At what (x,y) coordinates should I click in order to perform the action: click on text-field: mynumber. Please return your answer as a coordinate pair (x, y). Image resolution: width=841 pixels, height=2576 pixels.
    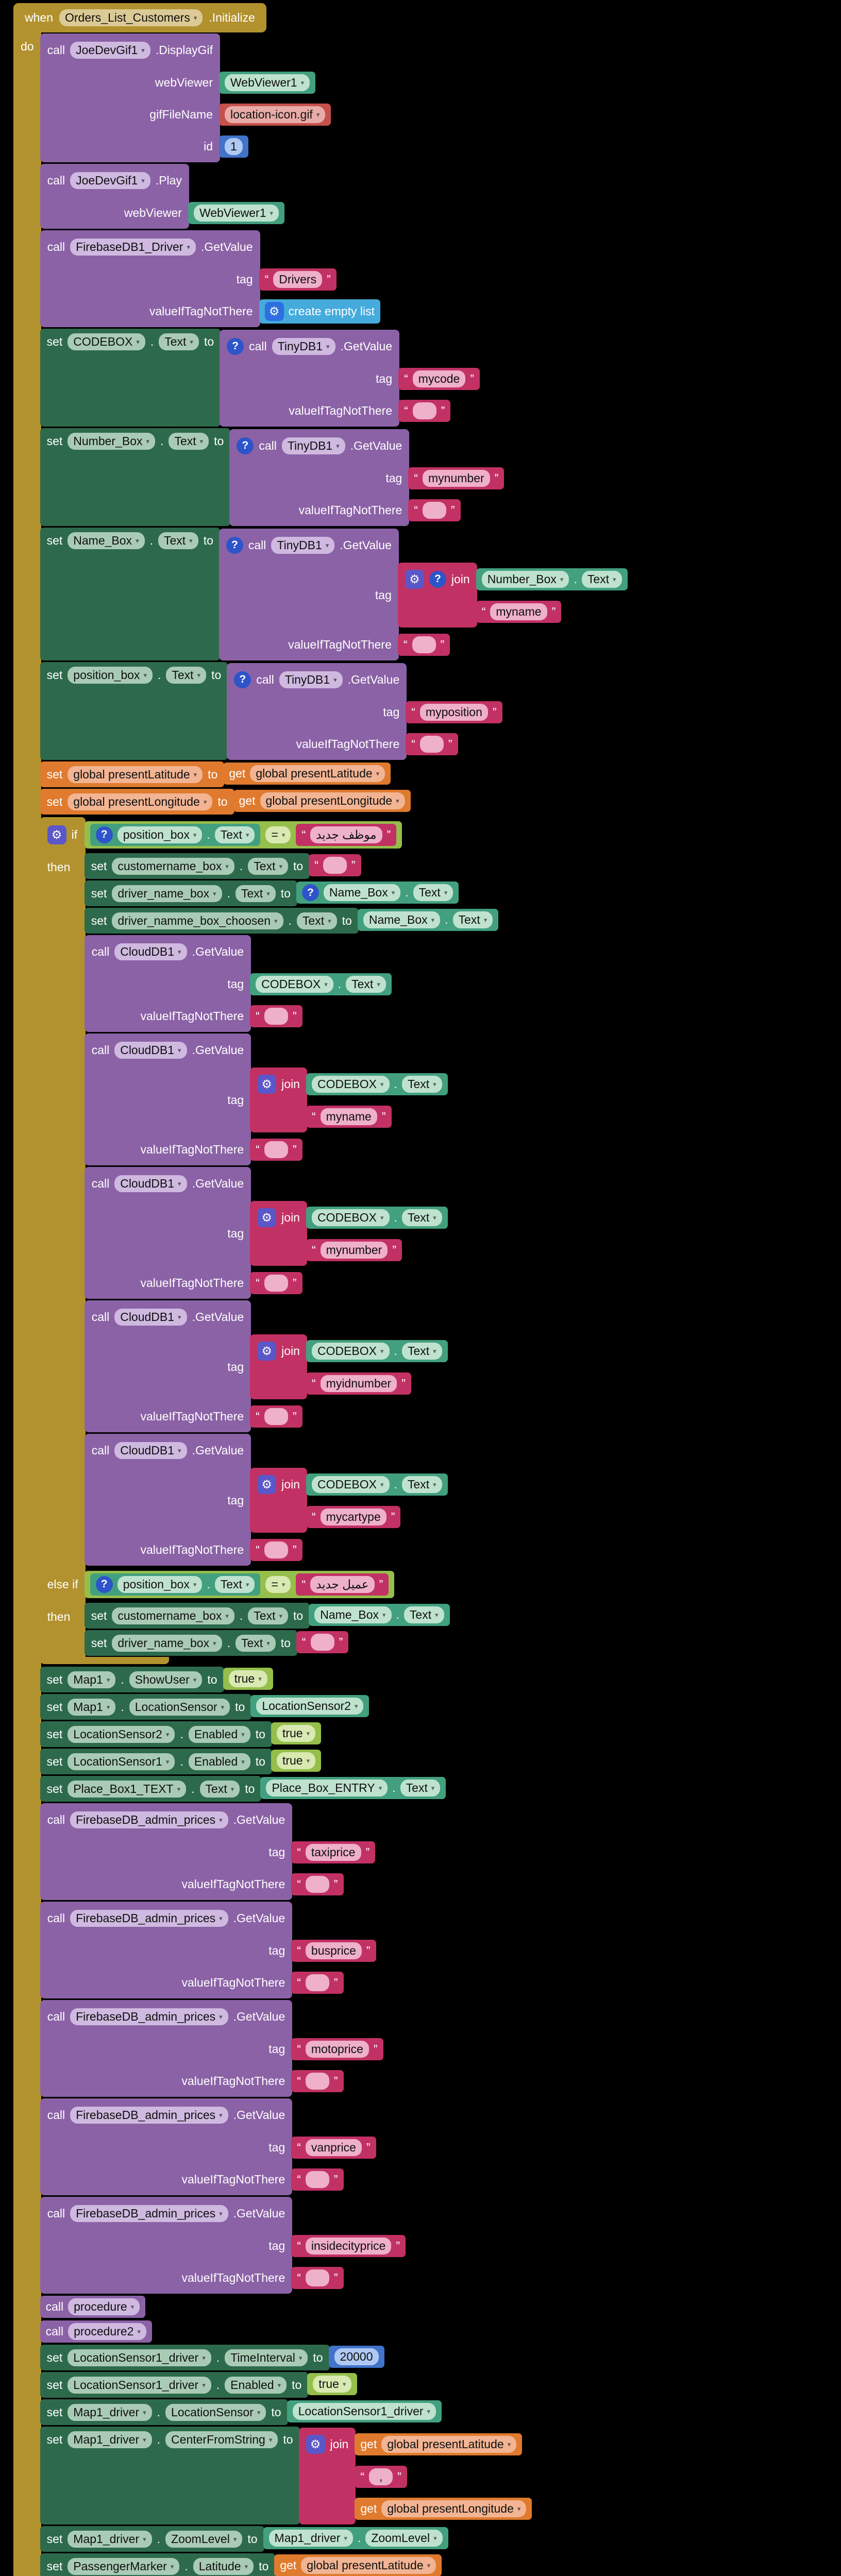
    Looking at the image, I should click on (456, 478).